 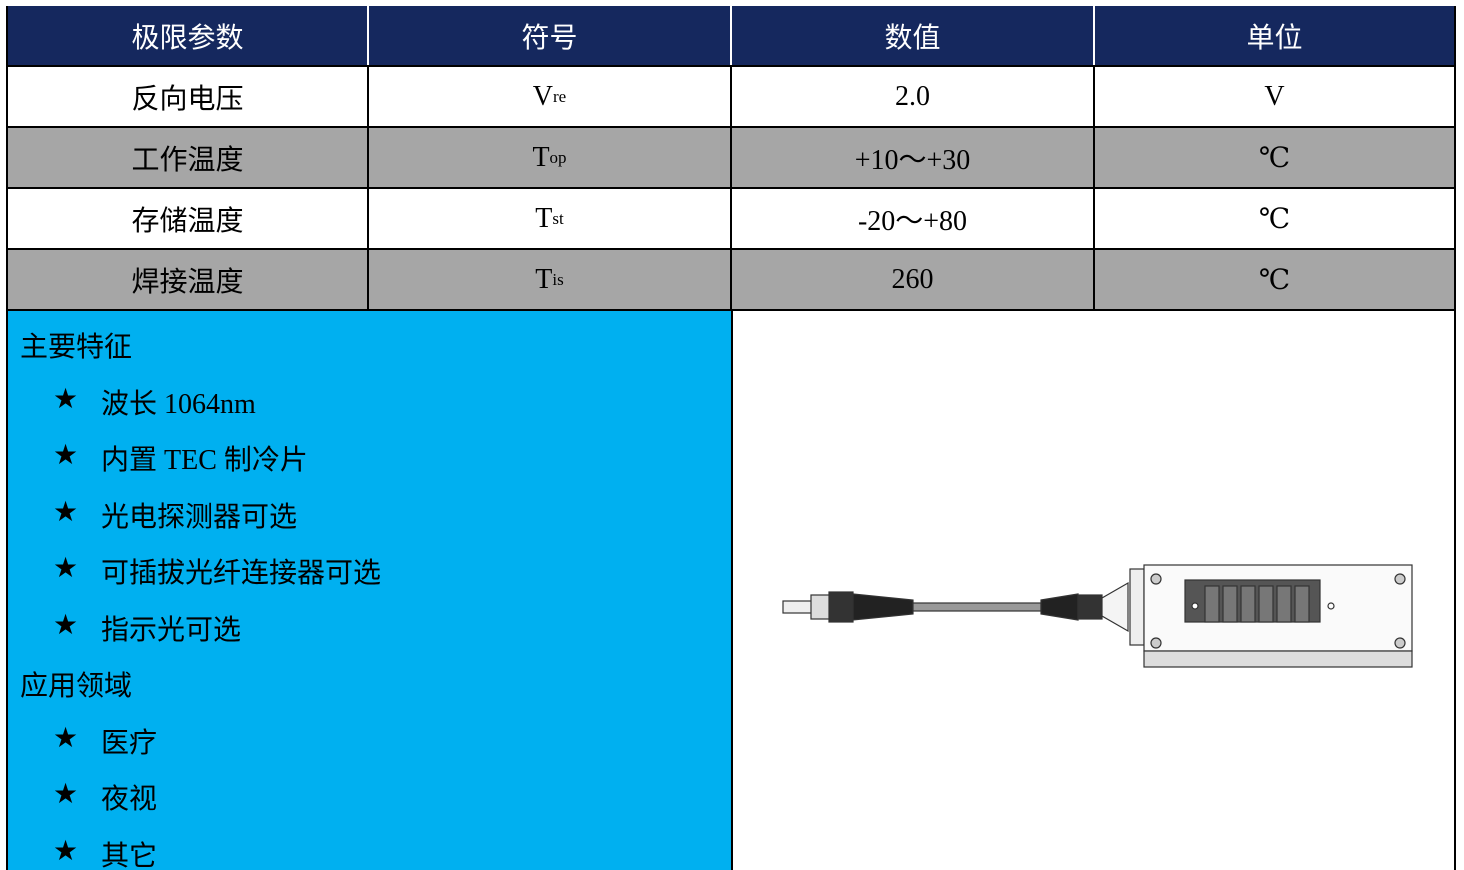 I want to click on list-item: 波长 1064nm, so click(x=178, y=404).